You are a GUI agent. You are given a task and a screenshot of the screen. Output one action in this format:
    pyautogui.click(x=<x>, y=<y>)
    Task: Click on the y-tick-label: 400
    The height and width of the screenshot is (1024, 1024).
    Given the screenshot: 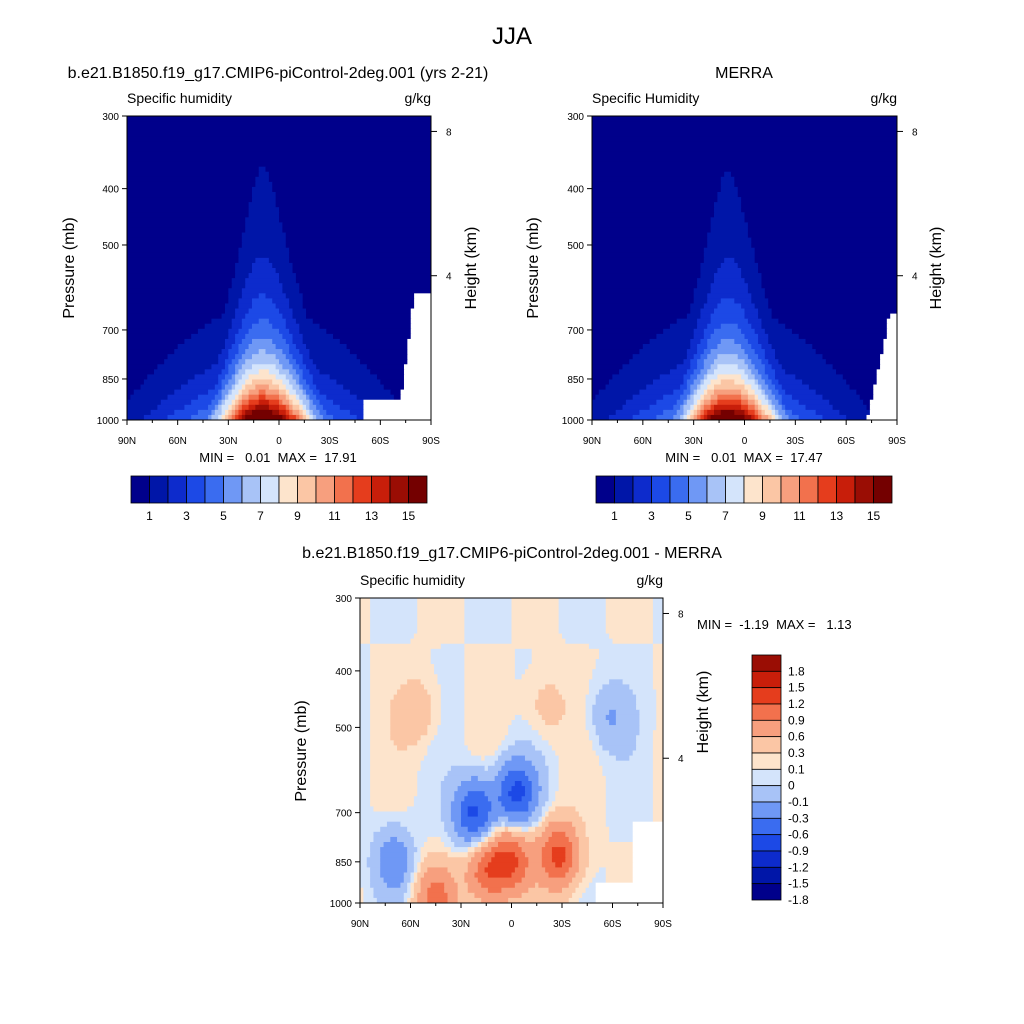 What is the action you would take?
    pyautogui.click(x=110, y=190)
    